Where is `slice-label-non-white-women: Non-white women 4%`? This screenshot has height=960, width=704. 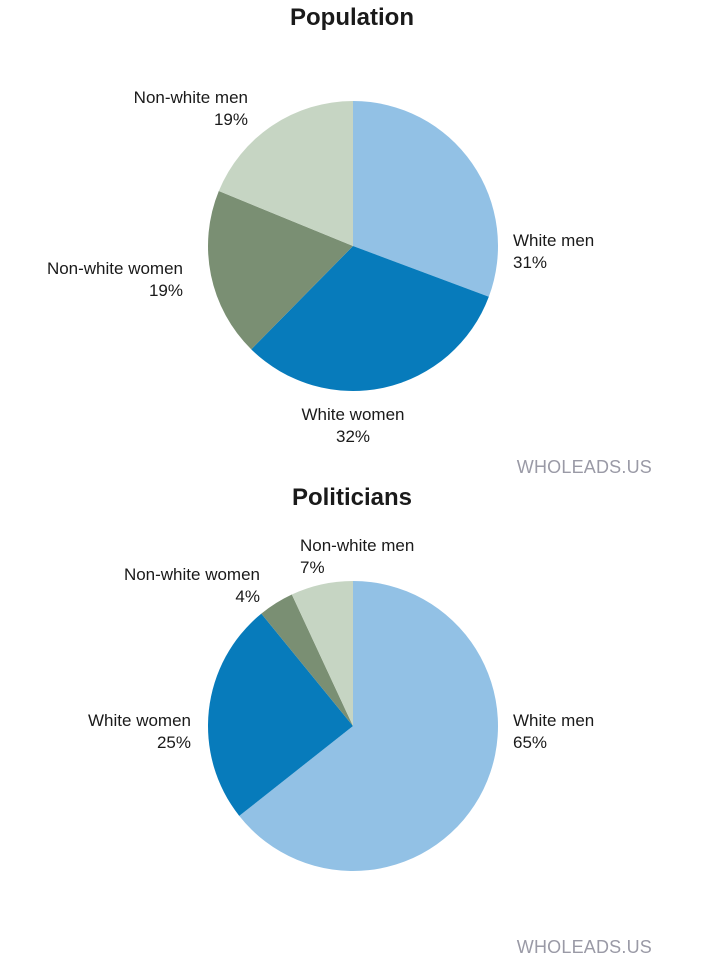 slice-label-non-white-women: Non-white women 4% is located at coordinates (192, 585).